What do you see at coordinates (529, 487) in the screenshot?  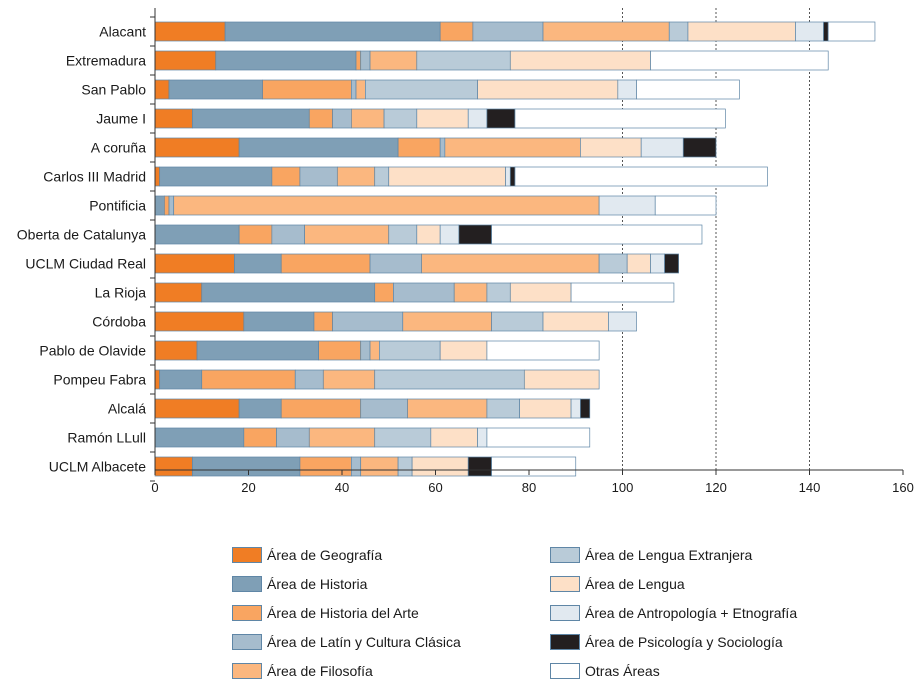 I see `x-tick-label: 80` at bounding box center [529, 487].